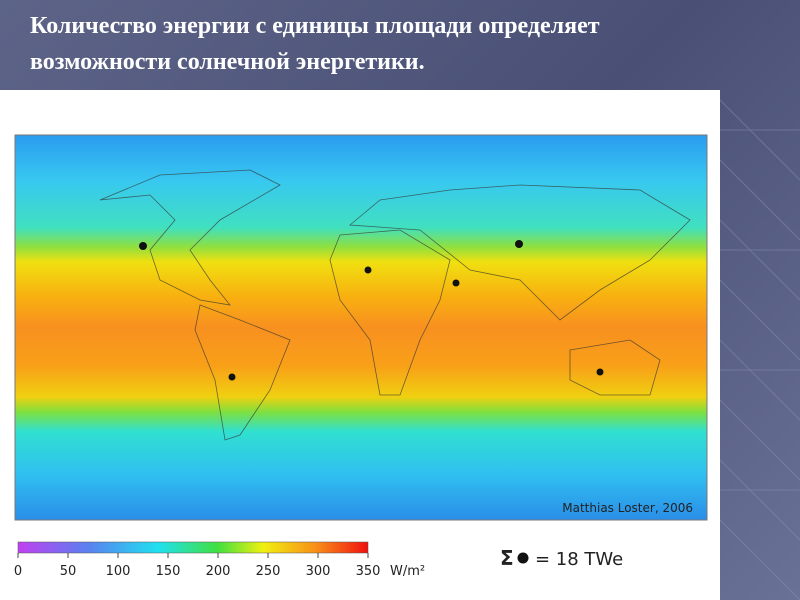  What do you see at coordinates (318, 571) in the screenshot?
I see `colorbar-tick-label: 300` at bounding box center [318, 571].